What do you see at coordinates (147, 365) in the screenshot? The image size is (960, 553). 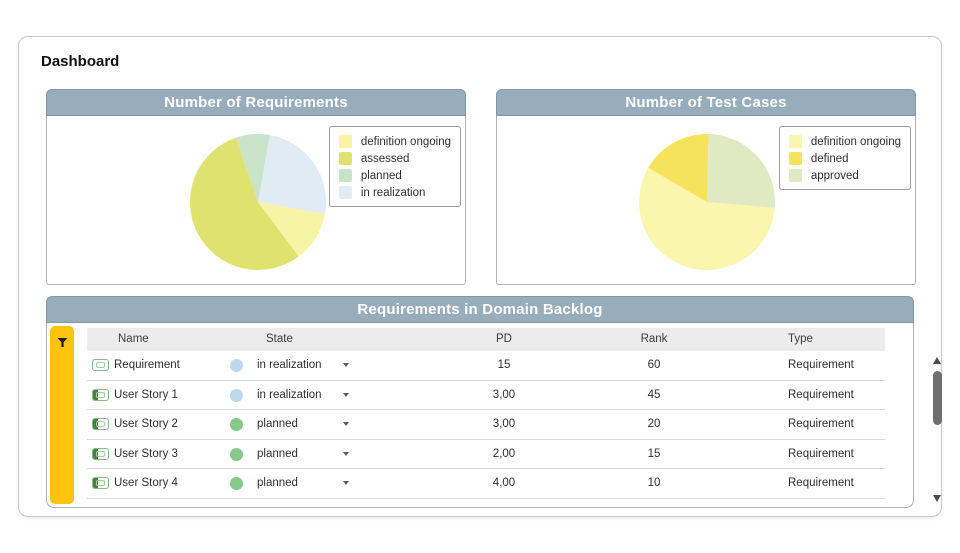 I see `cell-name: Requirement` at bounding box center [147, 365].